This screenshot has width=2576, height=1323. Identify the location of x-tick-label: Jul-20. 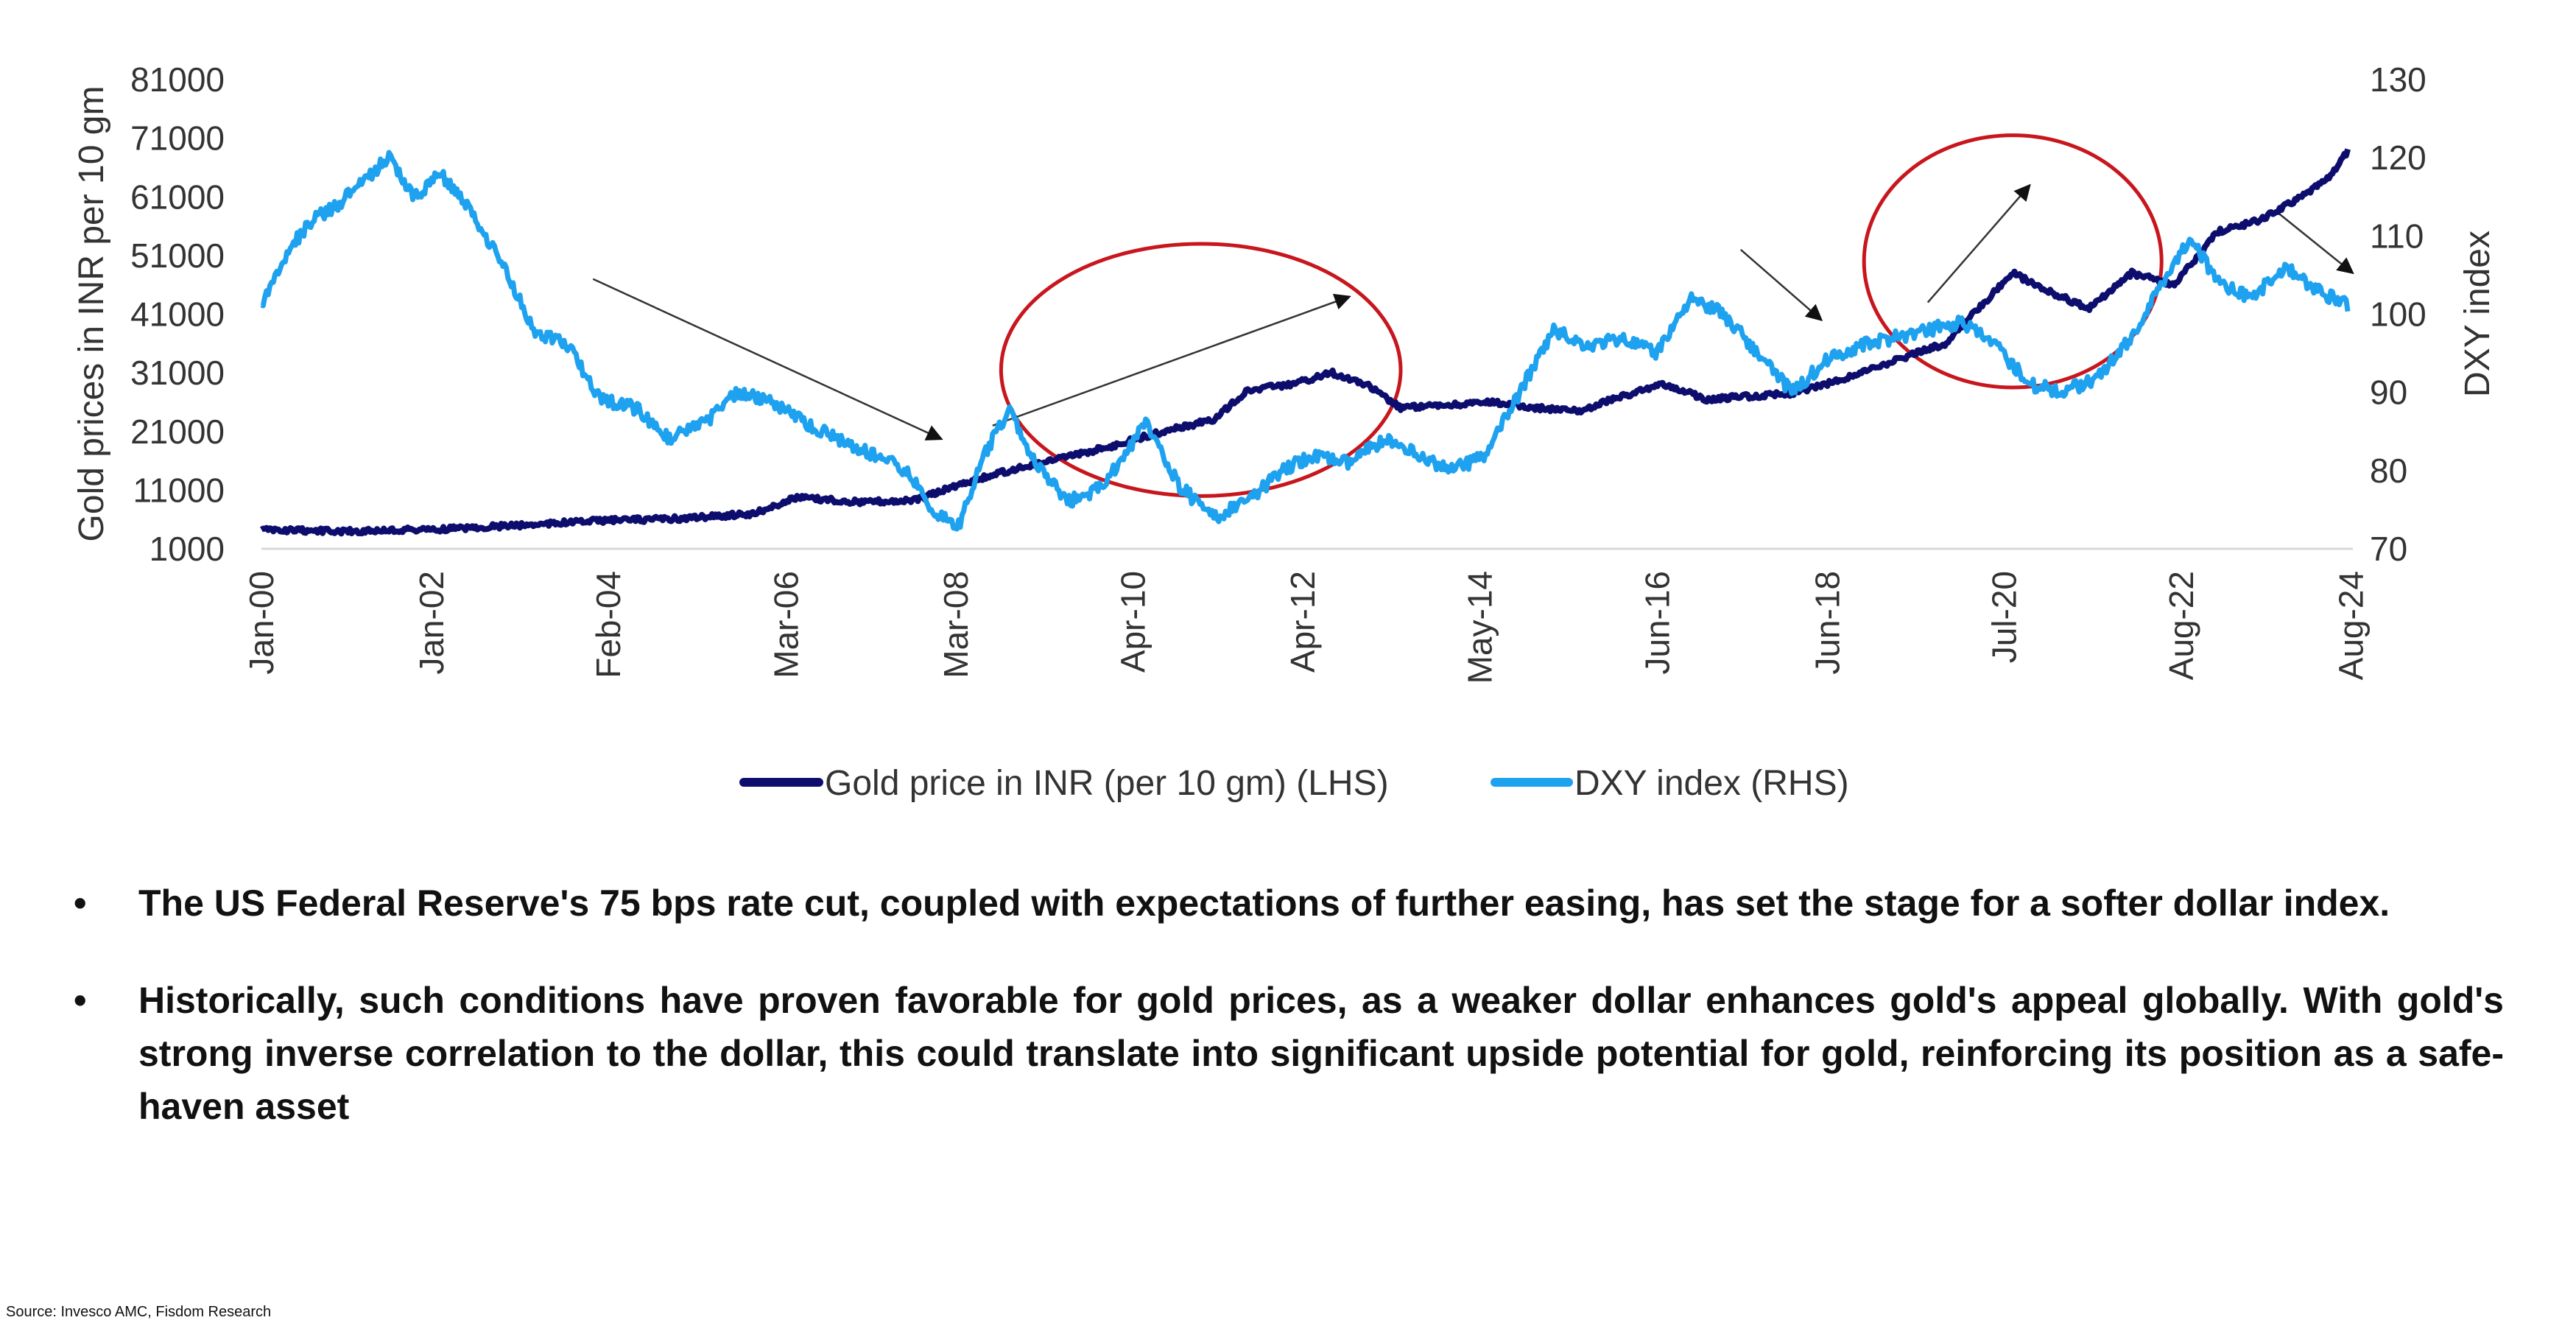
(2004, 617).